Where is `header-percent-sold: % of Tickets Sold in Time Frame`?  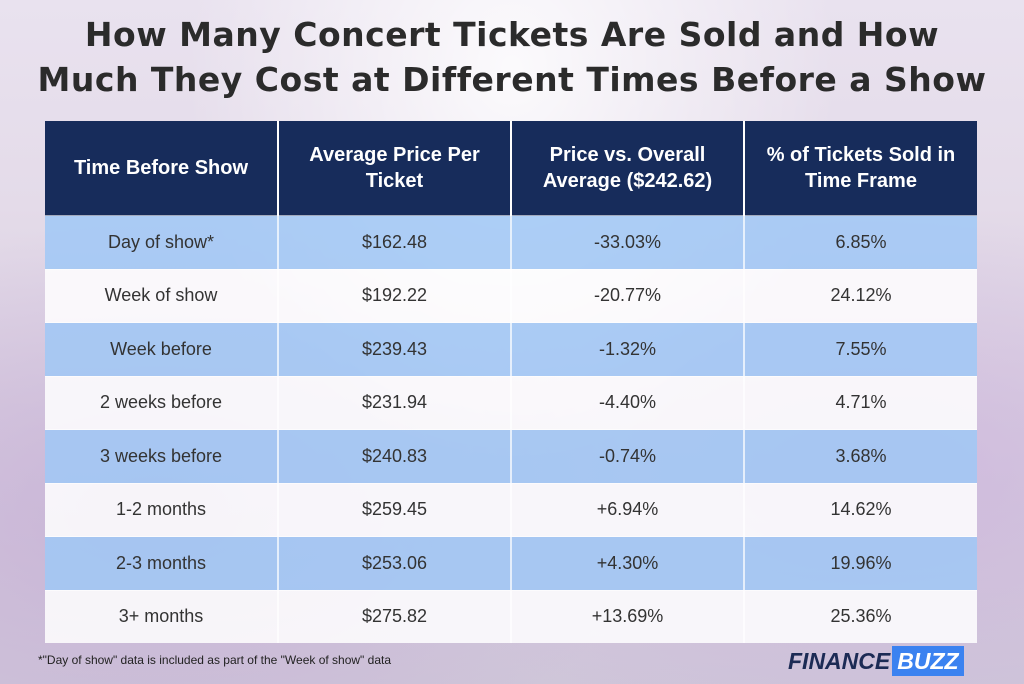
header-percent-sold: % of Tickets Sold in Time Frame is located at coordinates (860, 168).